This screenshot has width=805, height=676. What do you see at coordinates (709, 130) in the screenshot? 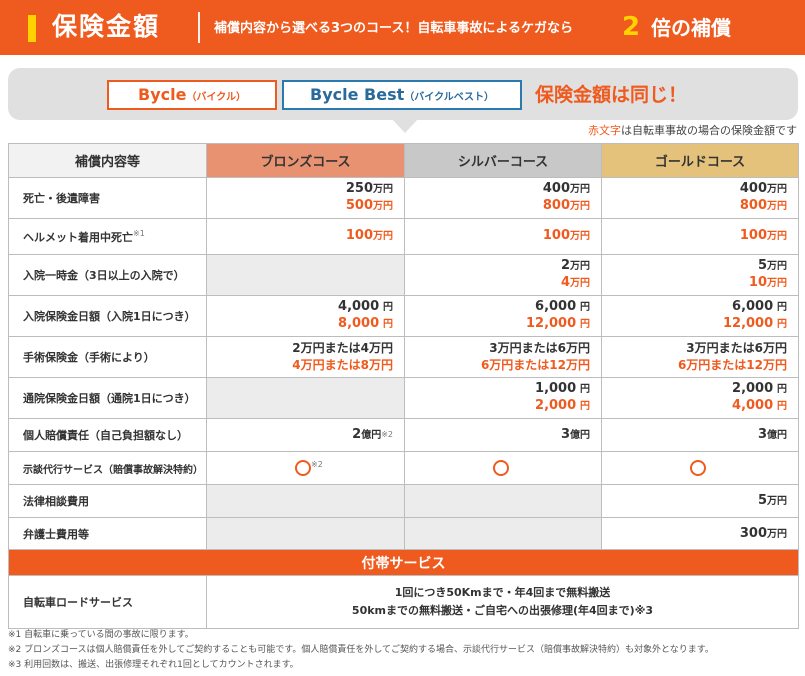
I see `red-text-explanation: は自転車事故の場合の保険金額です` at bounding box center [709, 130].